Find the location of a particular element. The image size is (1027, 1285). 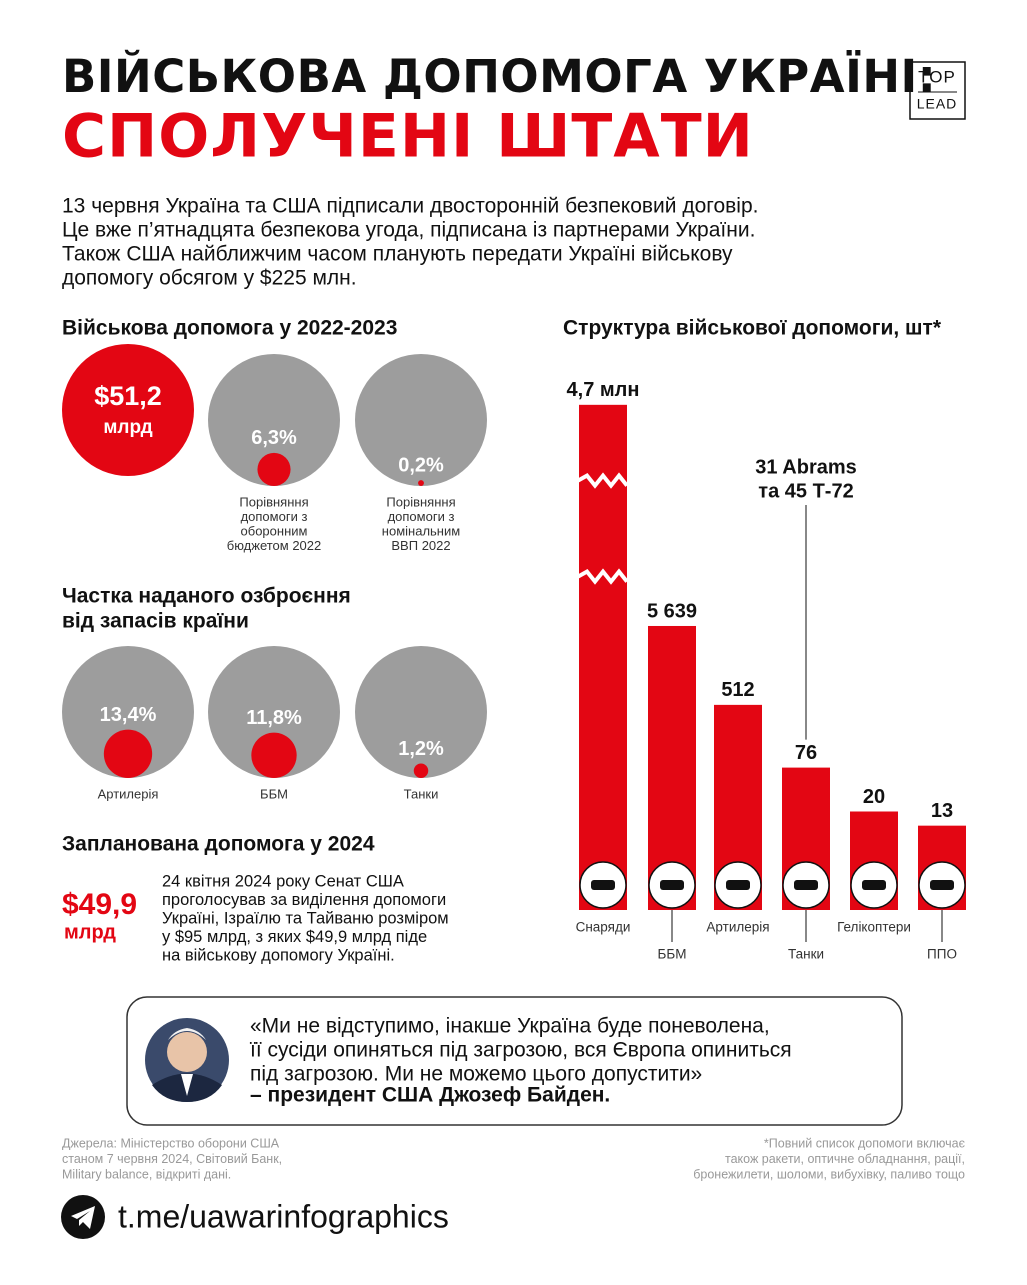

note-line: також ракети, оптичне обладнання, рації, is located at coordinates (845, 1159).